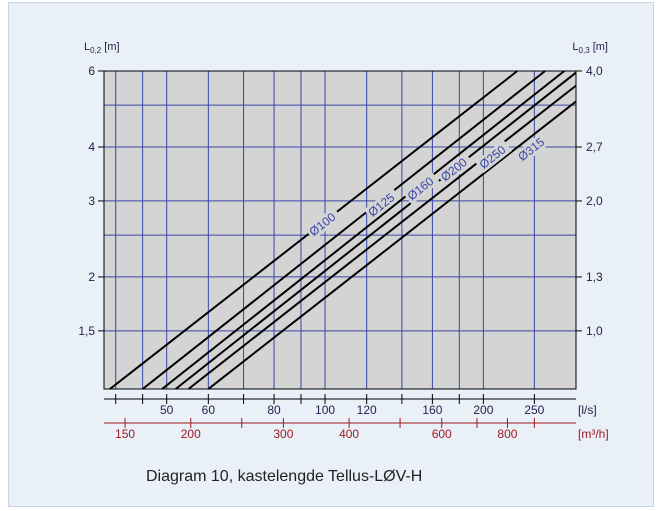  What do you see at coordinates (167, 410) in the screenshot?
I see `x-ls-tick-label: 50` at bounding box center [167, 410].